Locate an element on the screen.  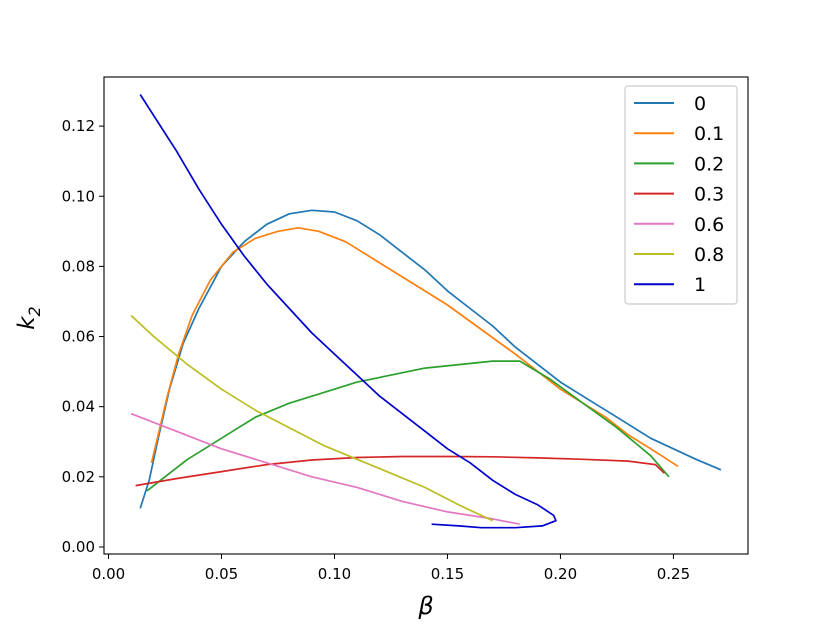
x-tick-label: 0.15 is located at coordinates (447, 574).